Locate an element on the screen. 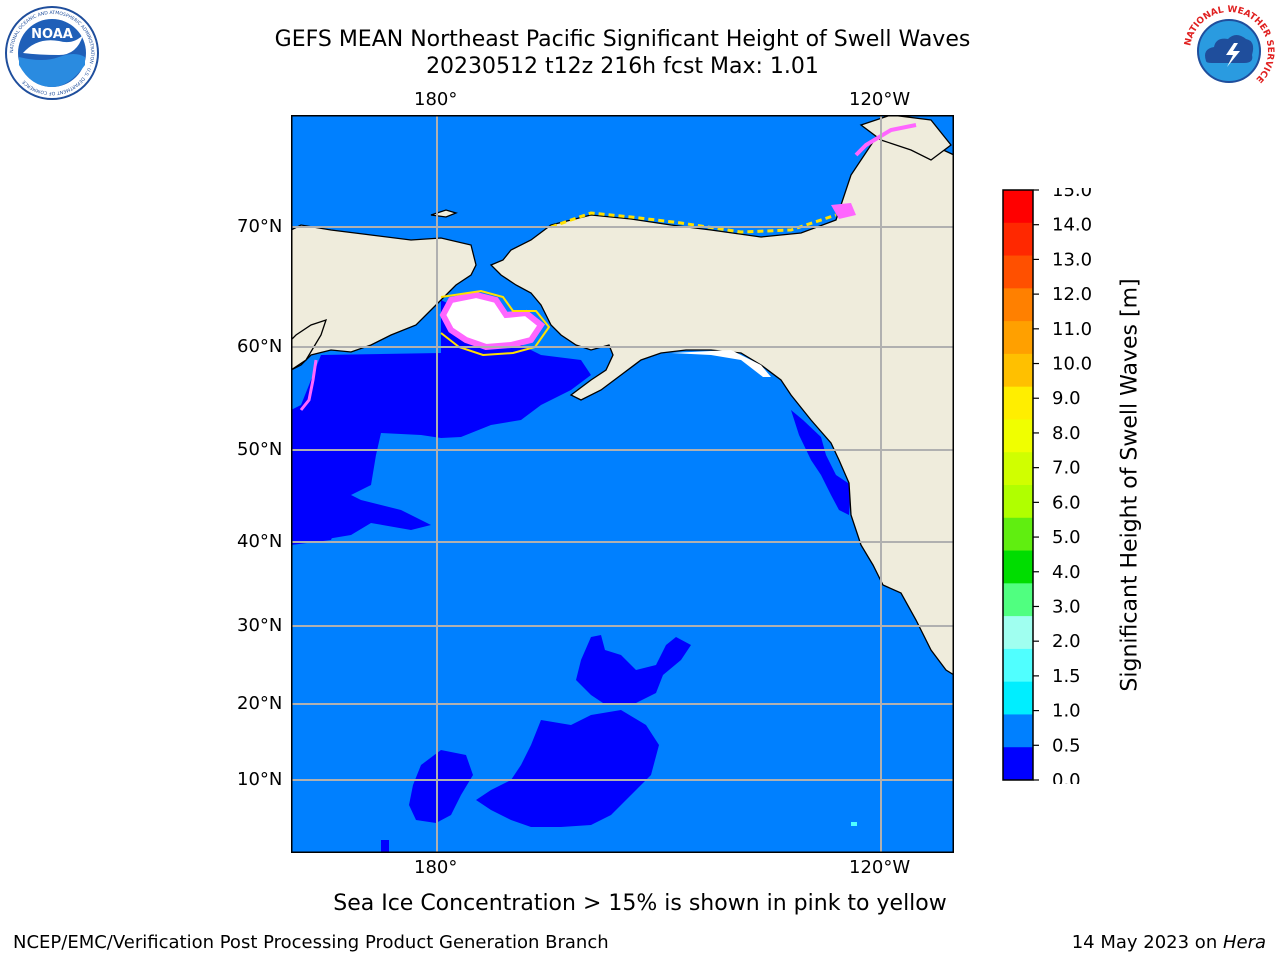 Image resolution: width=1280 pixels, height=960 pixels. colorbar-border is located at coordinates (1018, 485).